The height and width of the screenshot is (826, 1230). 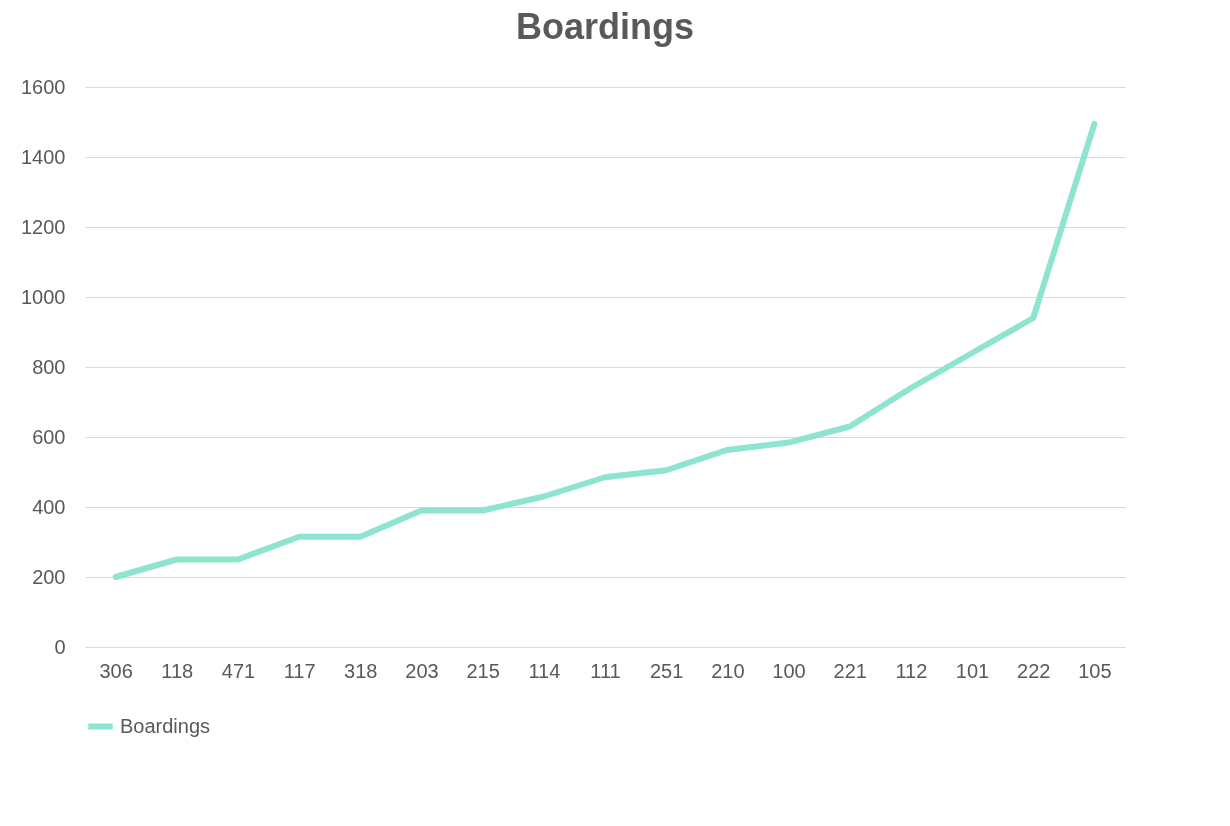 I want to click on x-tick-label: 251, so click(x=666, y=670).